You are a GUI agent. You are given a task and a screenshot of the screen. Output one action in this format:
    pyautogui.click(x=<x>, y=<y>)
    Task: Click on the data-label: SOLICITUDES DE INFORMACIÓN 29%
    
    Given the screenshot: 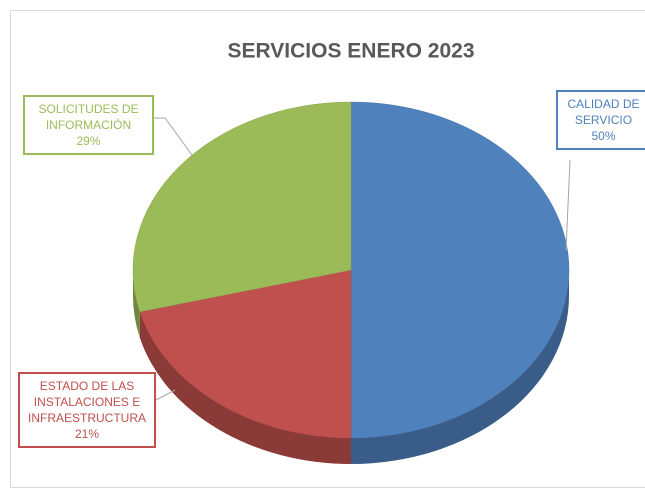 What is the action you would take?
    pyautogui.click(x=88, y=125)
    